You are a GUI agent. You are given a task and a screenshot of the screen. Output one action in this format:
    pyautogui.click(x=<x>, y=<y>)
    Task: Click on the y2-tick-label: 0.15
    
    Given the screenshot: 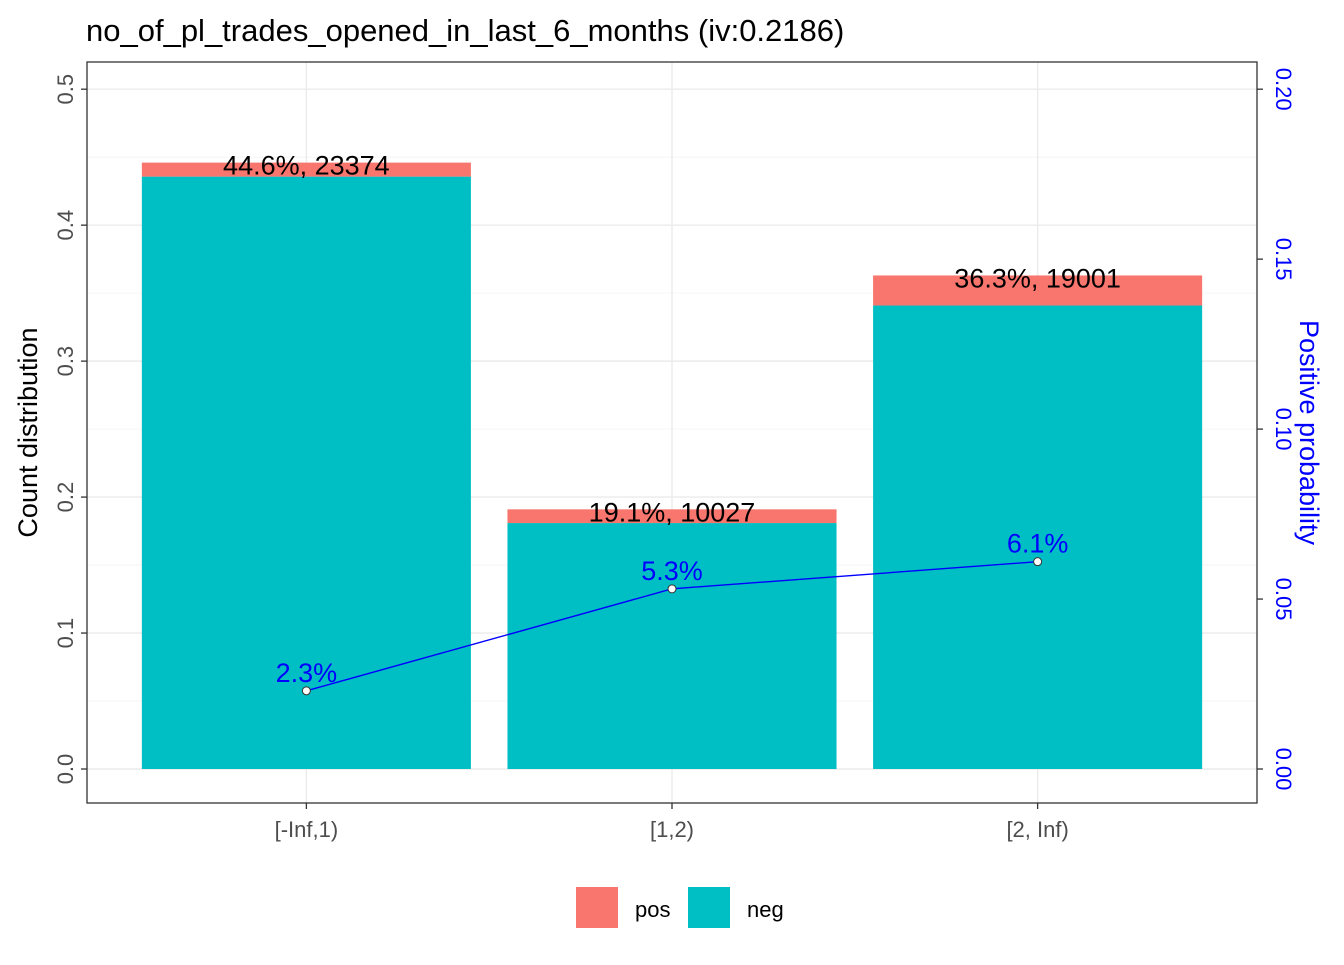 What is the action you would take?
    pyautogui.click(x=1283, y=259)
    